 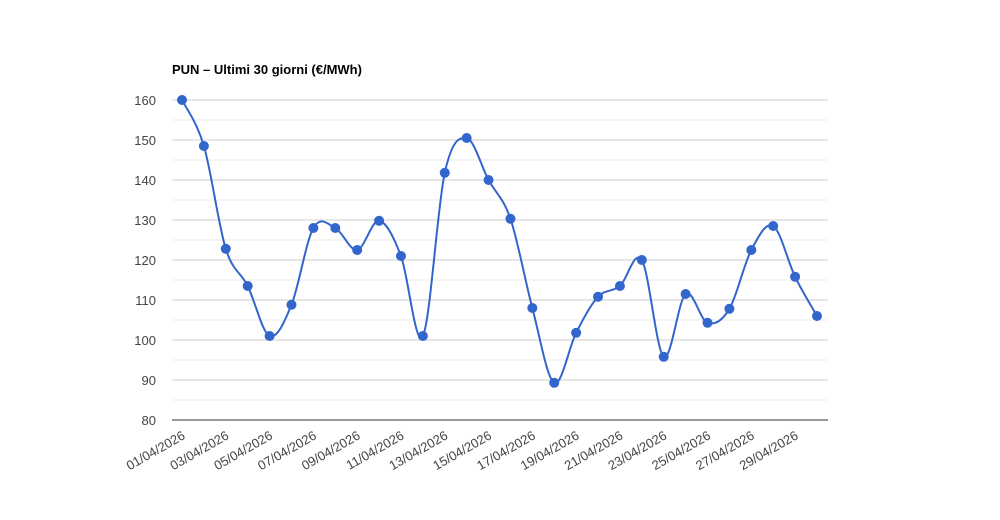 I want to click on y-tick-label: 150, so click(x=145, y=140).